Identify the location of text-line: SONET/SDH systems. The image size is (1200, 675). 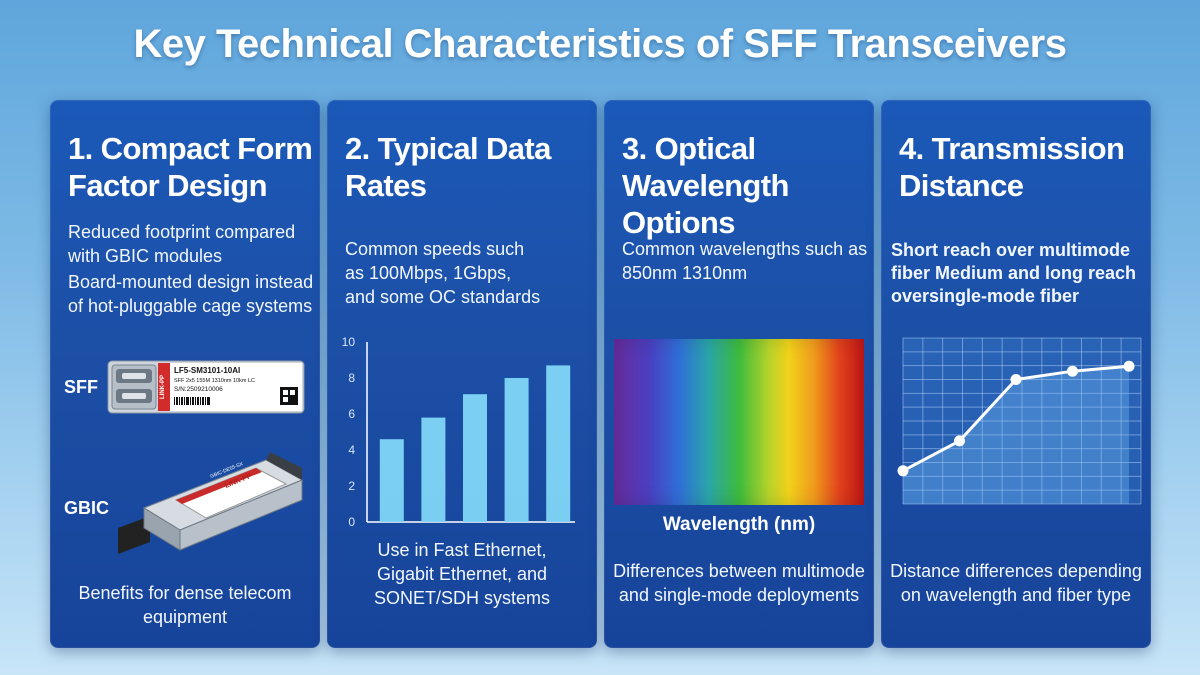
(462, 598).